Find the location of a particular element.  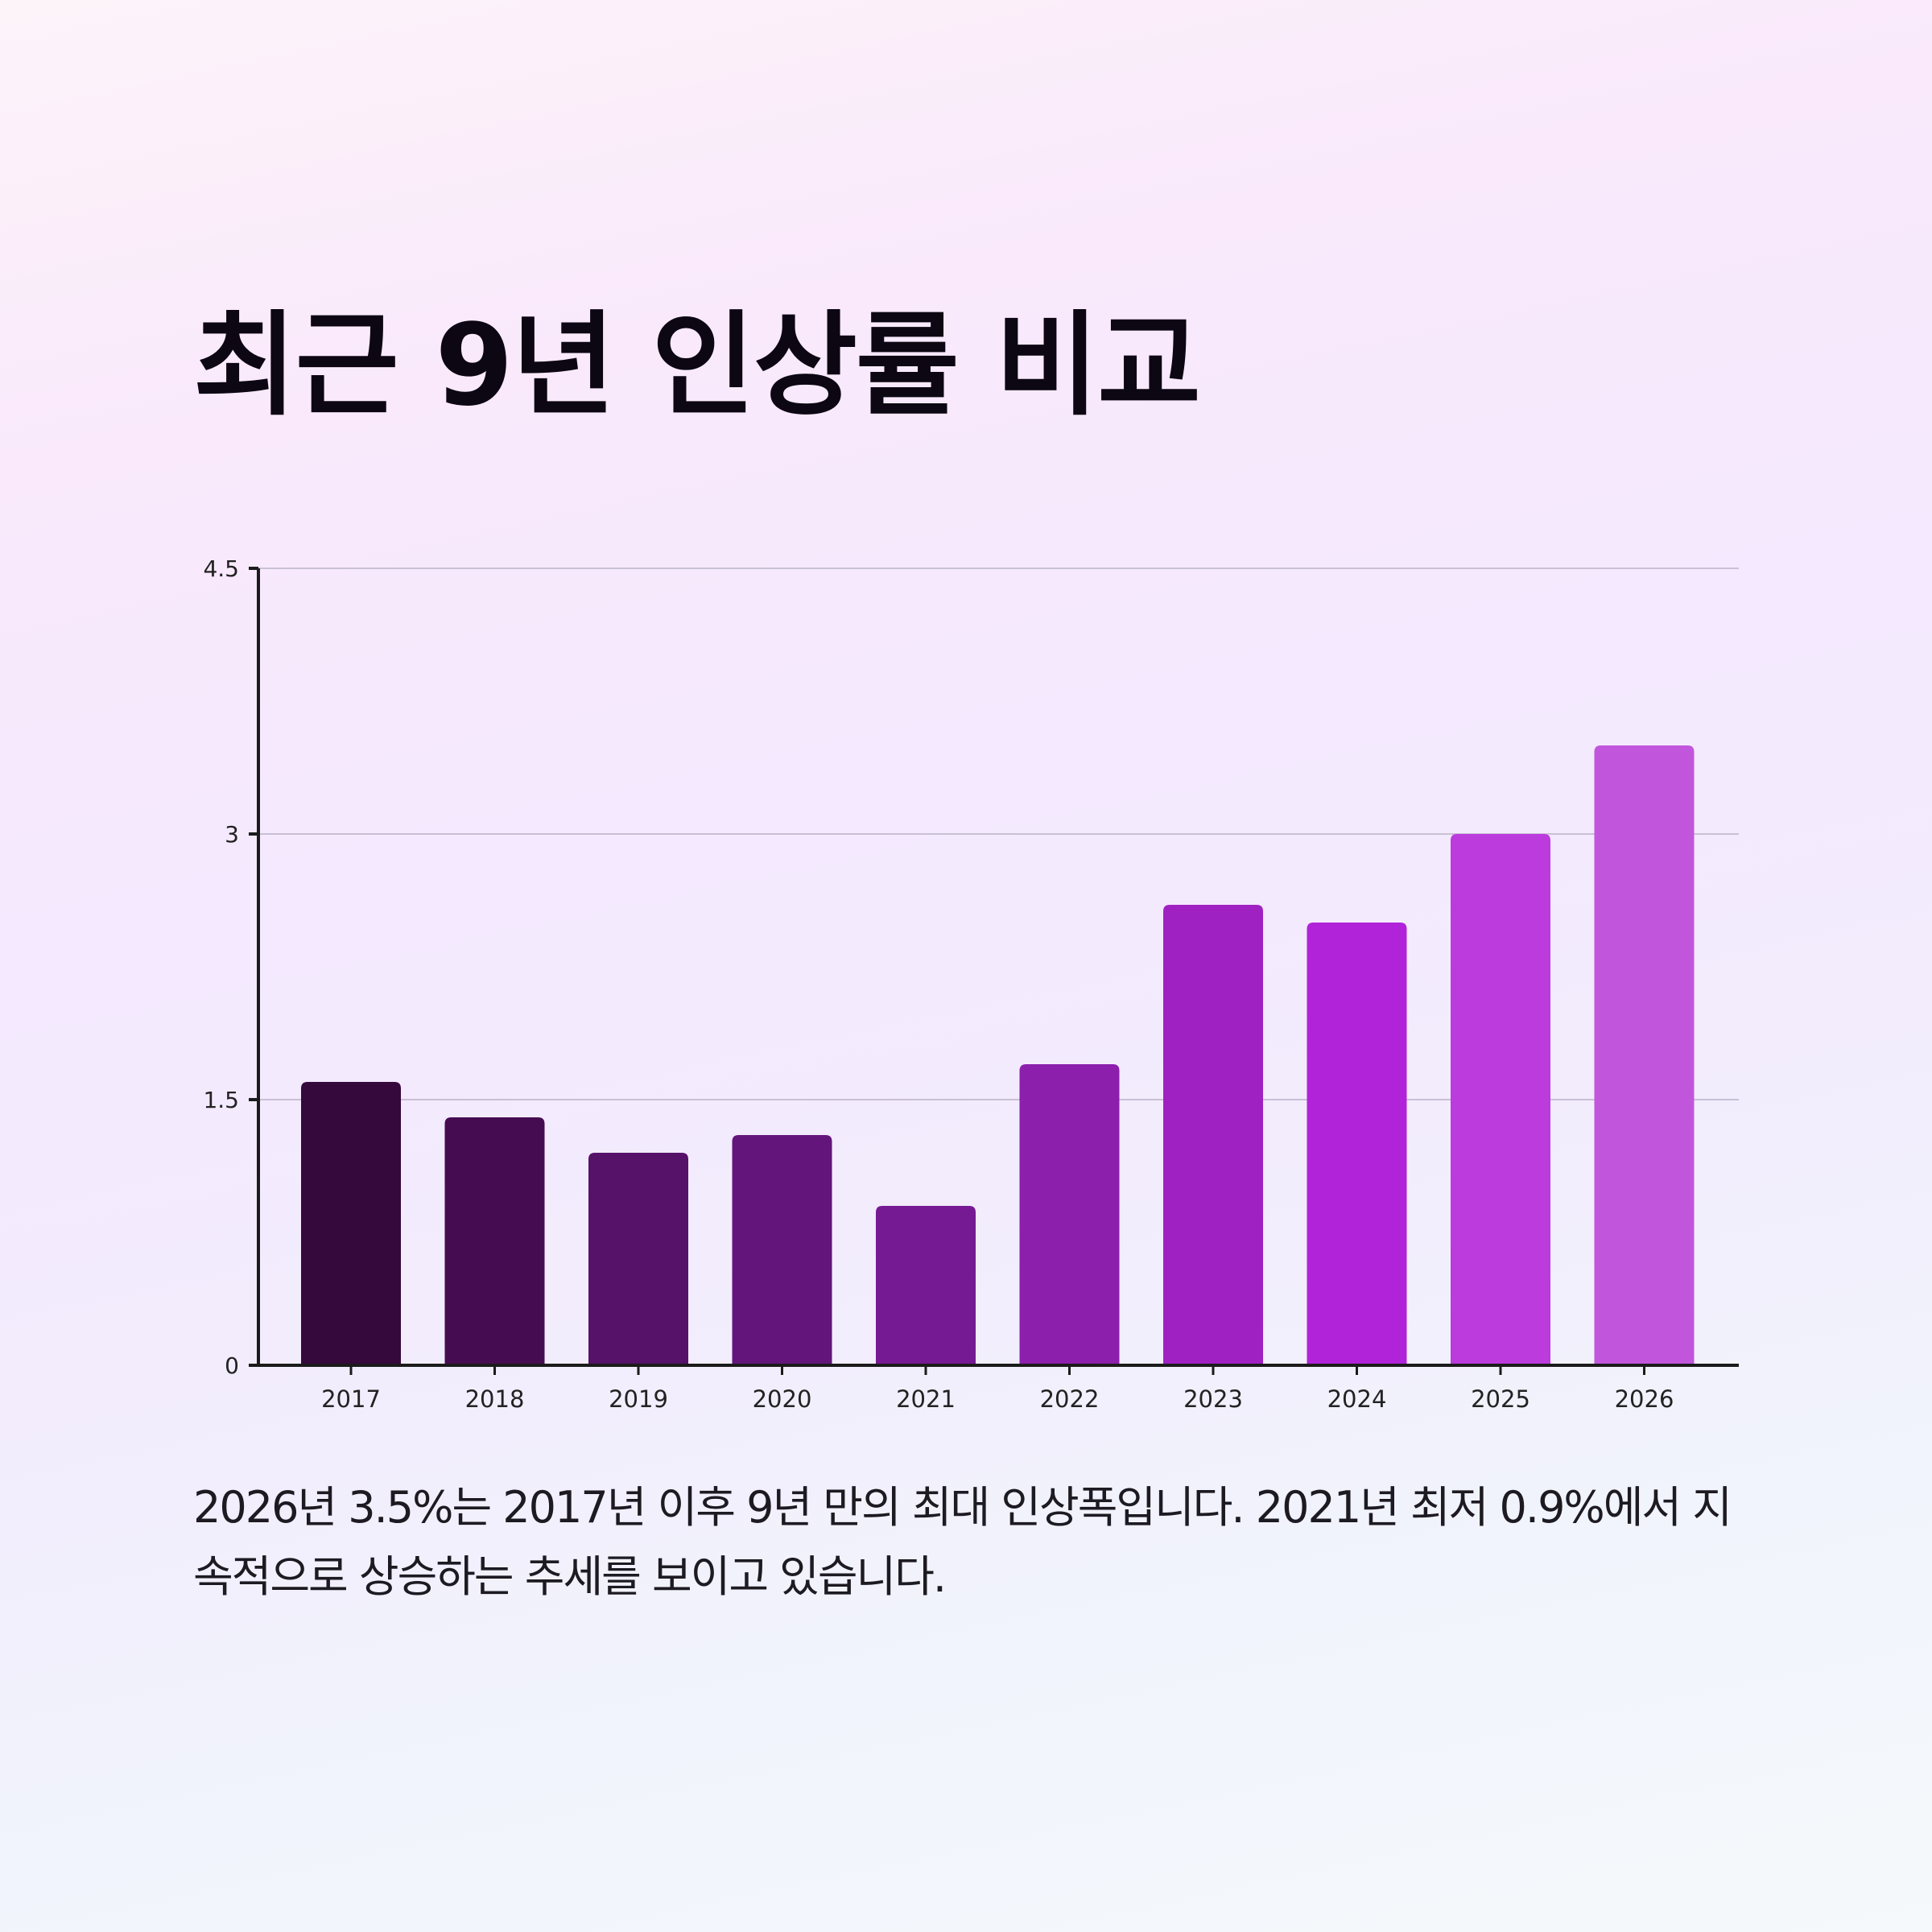

bar-2023 is located at coordinates (1213, 1135).